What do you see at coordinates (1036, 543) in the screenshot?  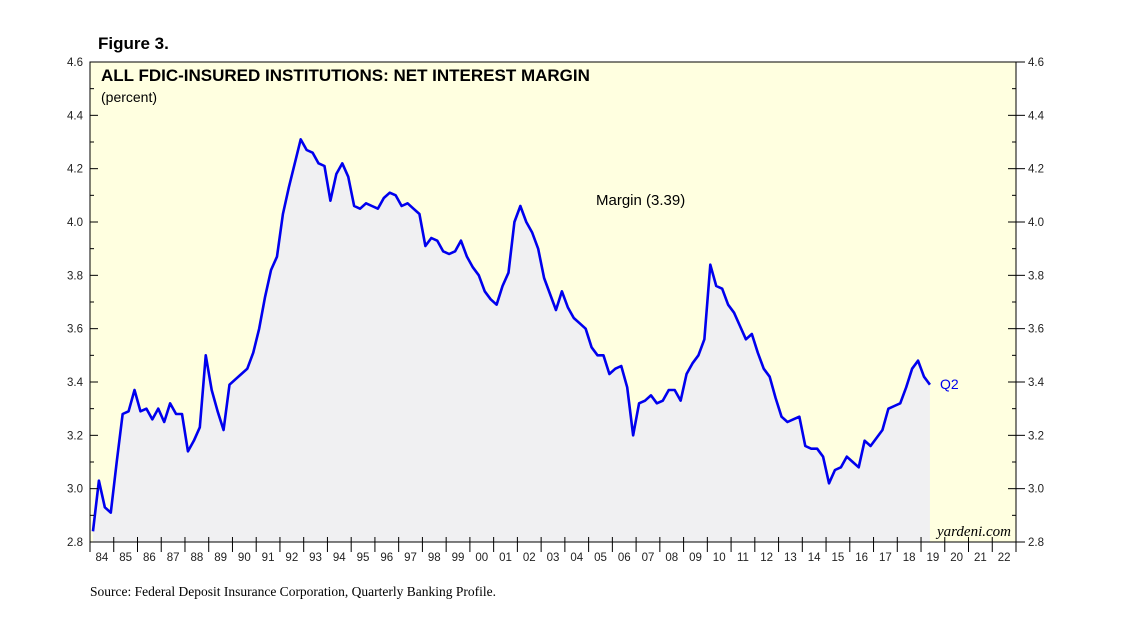 I see `y-tick-label-right: 2.8` at bounding box center [1036, 543].